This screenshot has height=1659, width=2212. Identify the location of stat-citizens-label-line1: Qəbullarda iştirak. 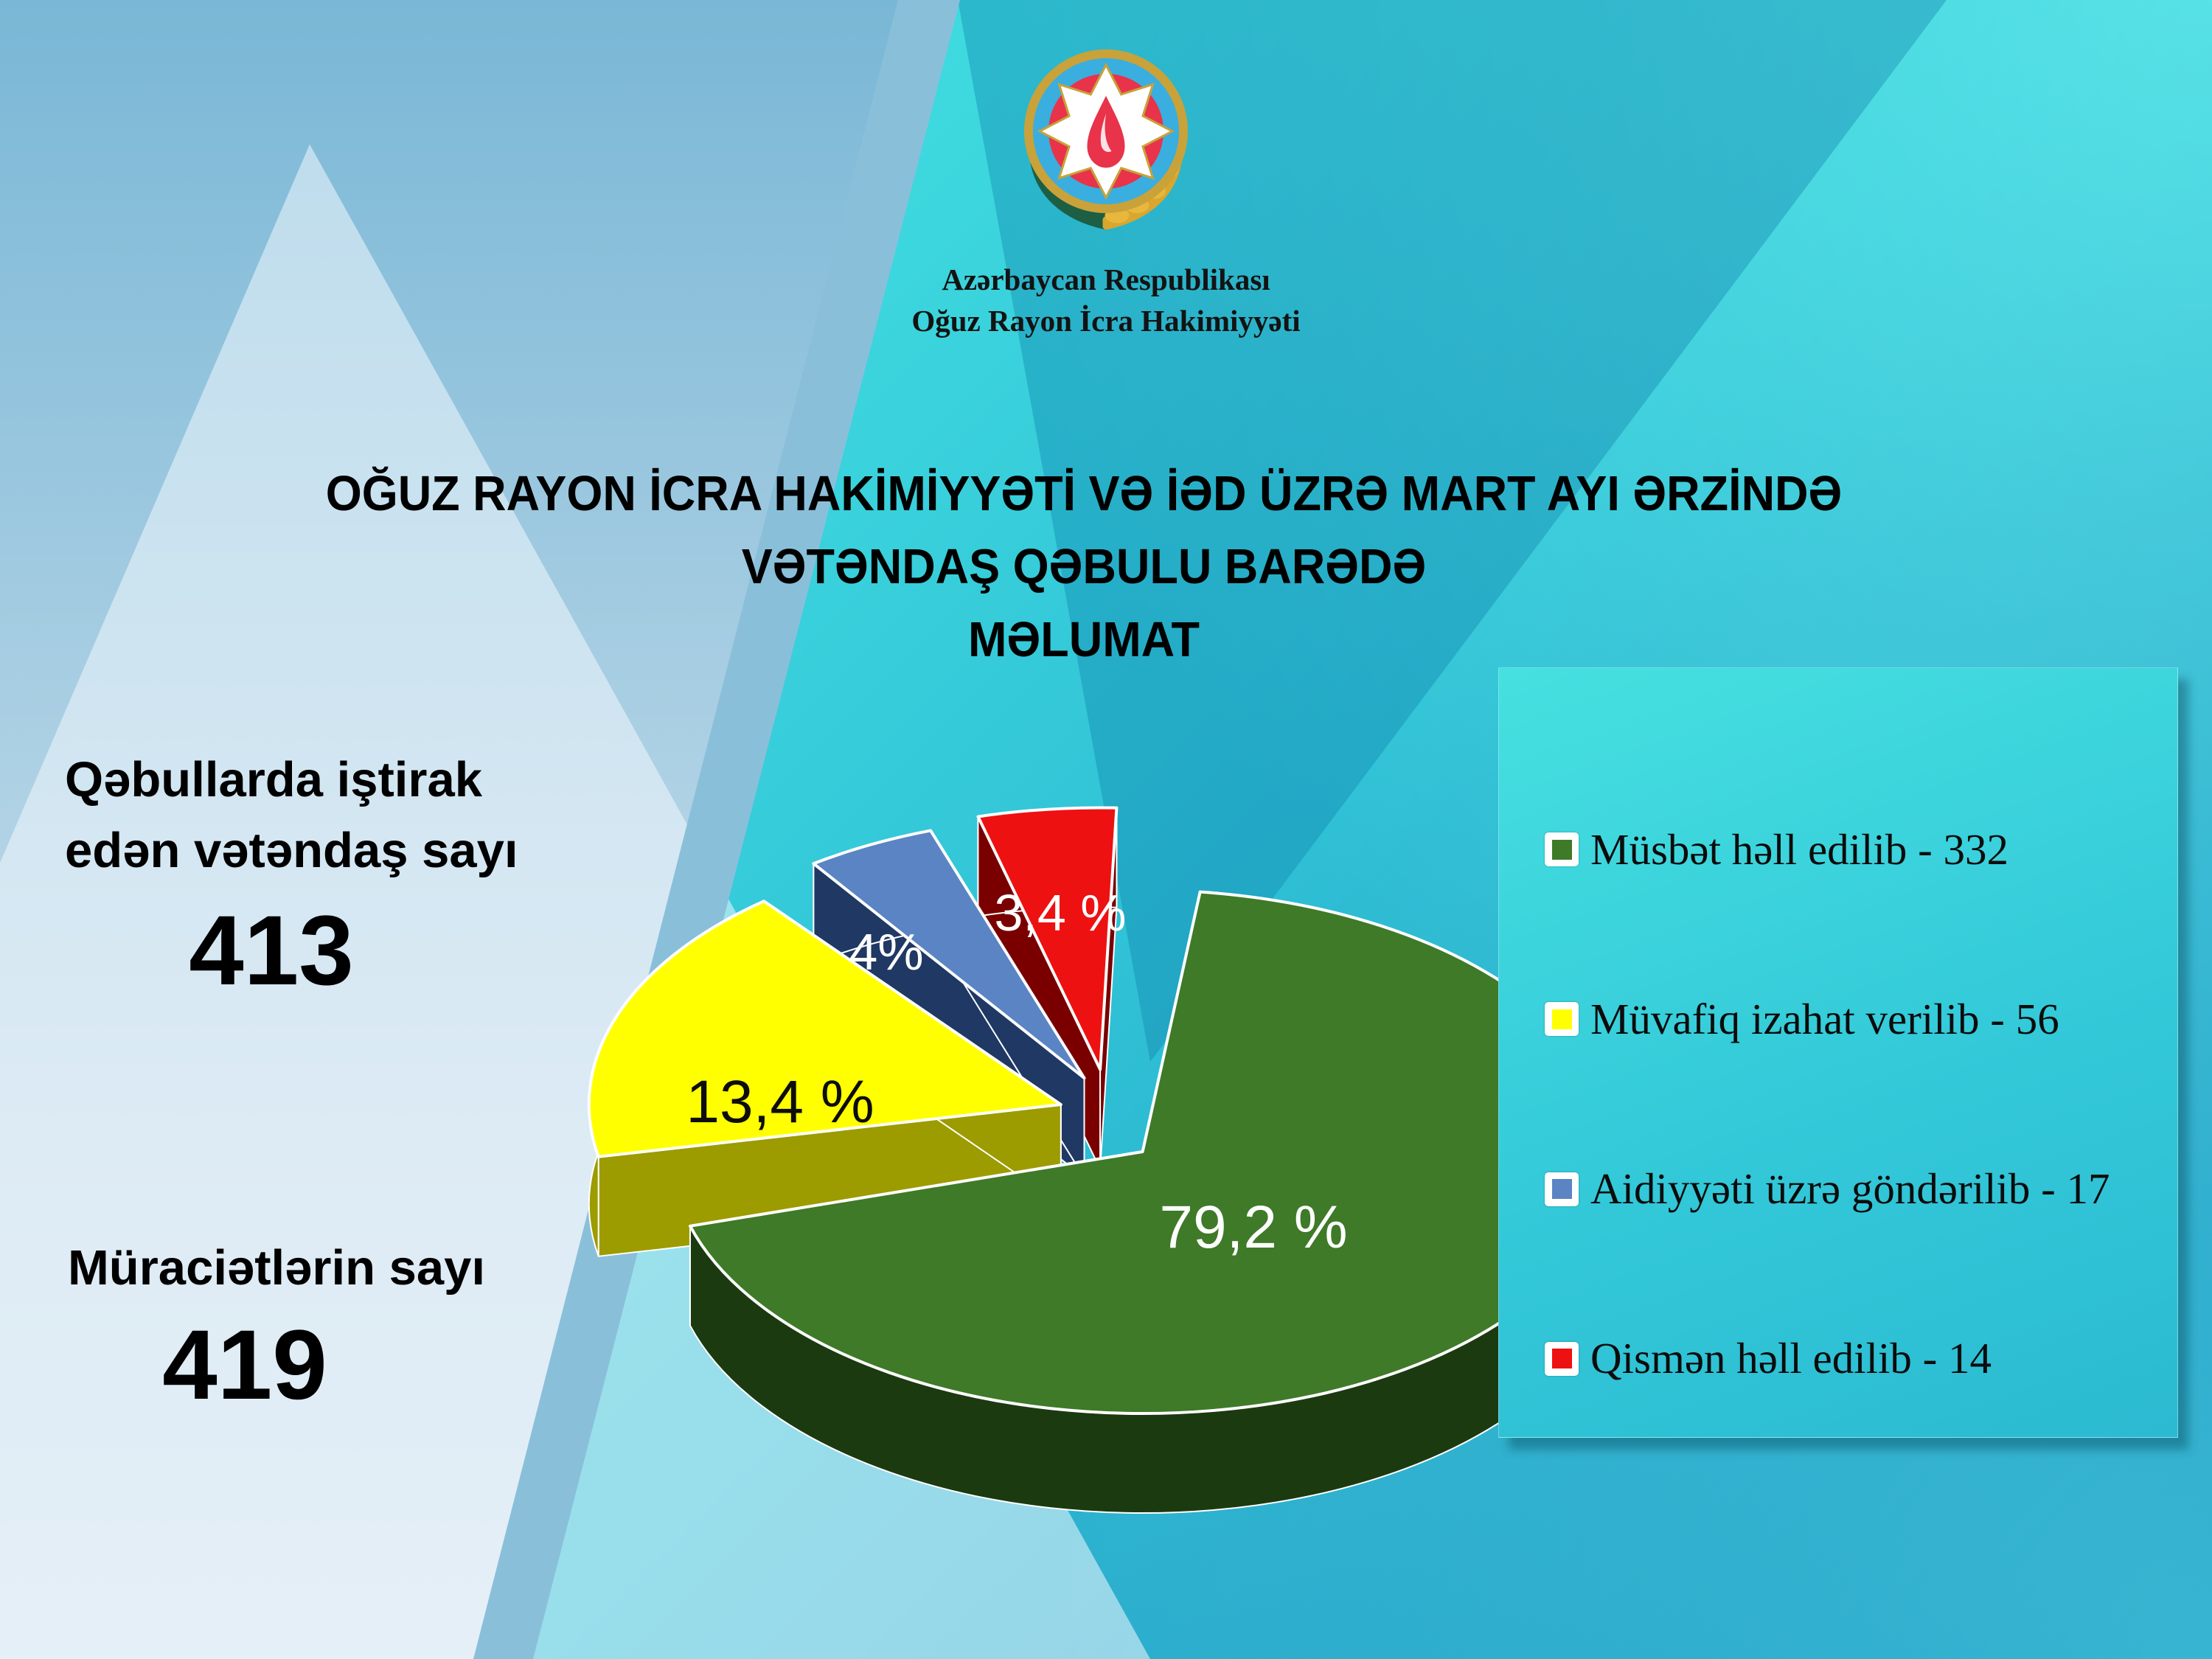
(273, 779).